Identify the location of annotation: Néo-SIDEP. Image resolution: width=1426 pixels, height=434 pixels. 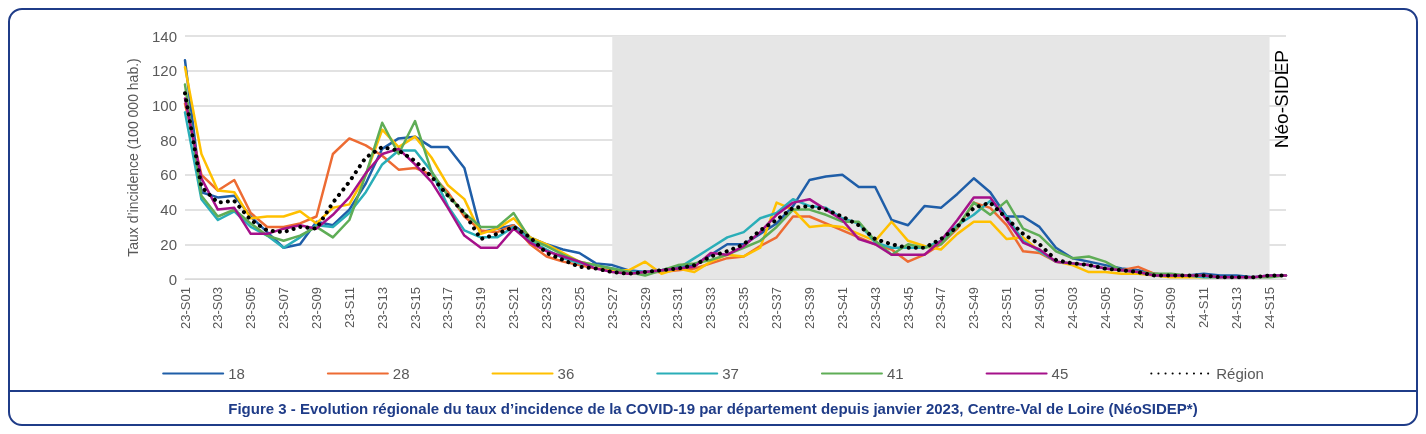
(1281, 99).